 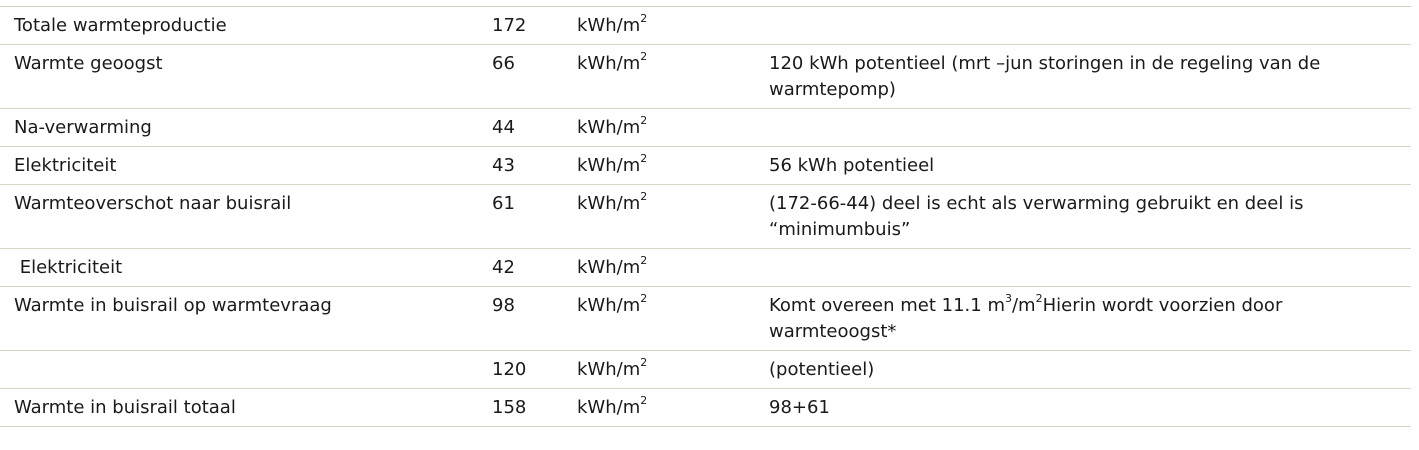 What do you see at coordinates (705, 26) in the screenshot?
I see `table-row: Totale warmteproductie 172 kWh/m2` at bounding box center [705, 26].